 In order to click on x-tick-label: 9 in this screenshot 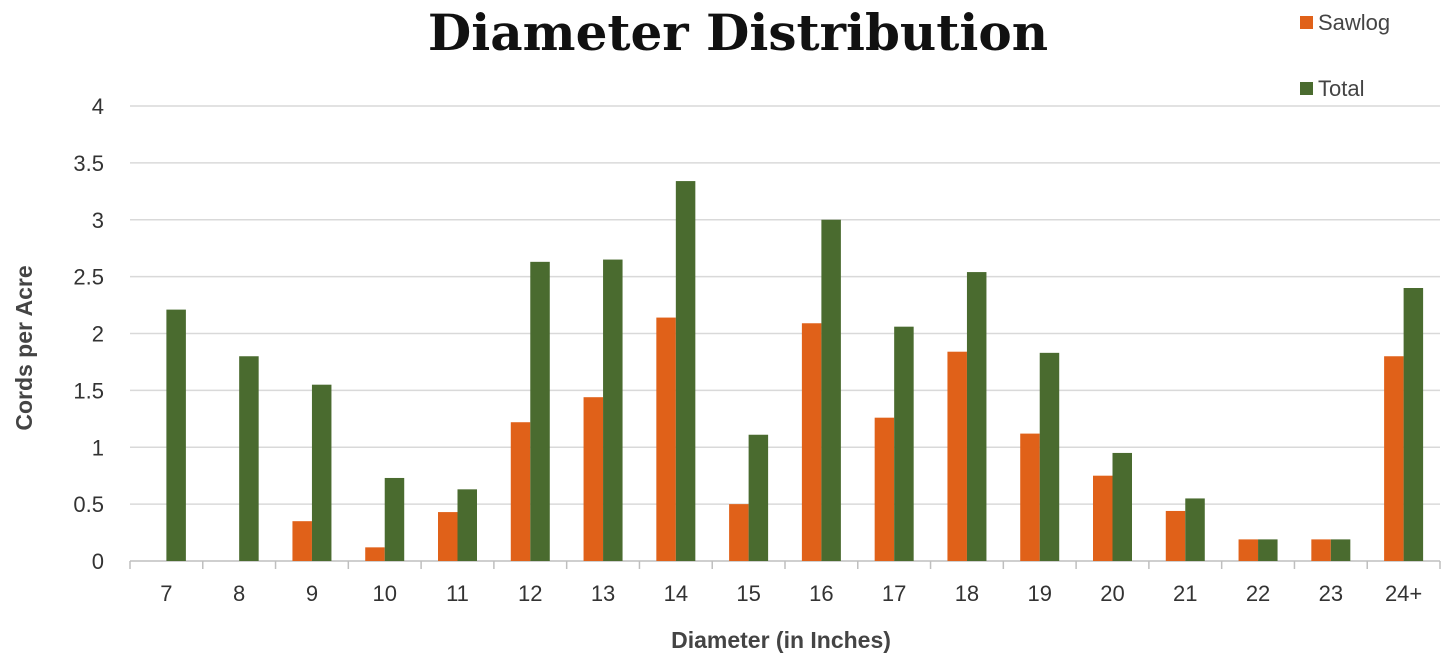, I will do `click(312, 593)`.